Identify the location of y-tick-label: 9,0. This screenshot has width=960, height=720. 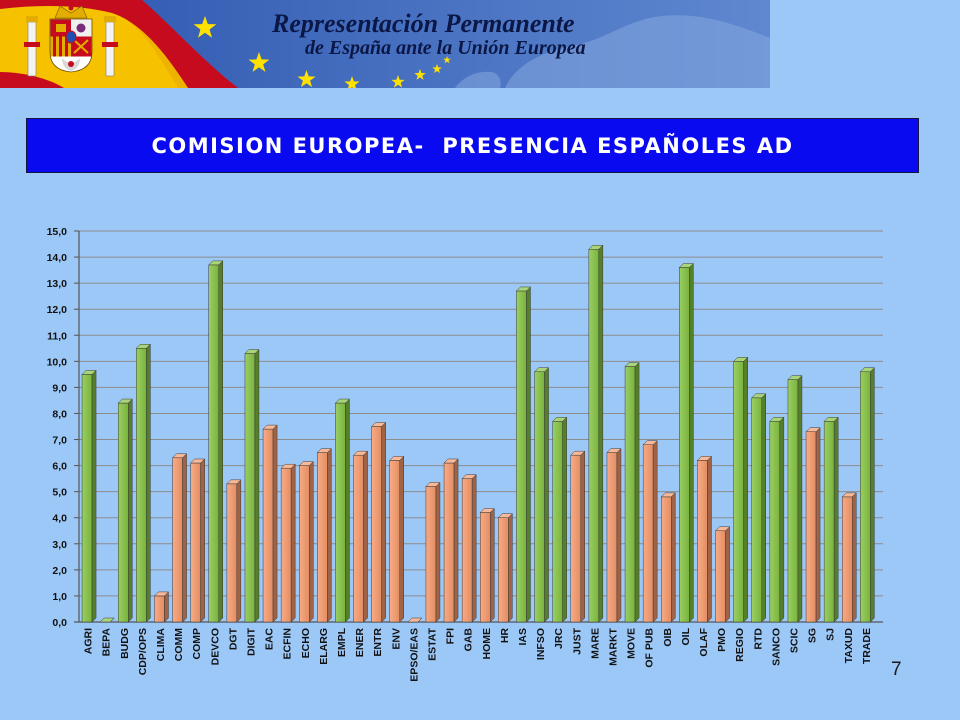
(59, 388).